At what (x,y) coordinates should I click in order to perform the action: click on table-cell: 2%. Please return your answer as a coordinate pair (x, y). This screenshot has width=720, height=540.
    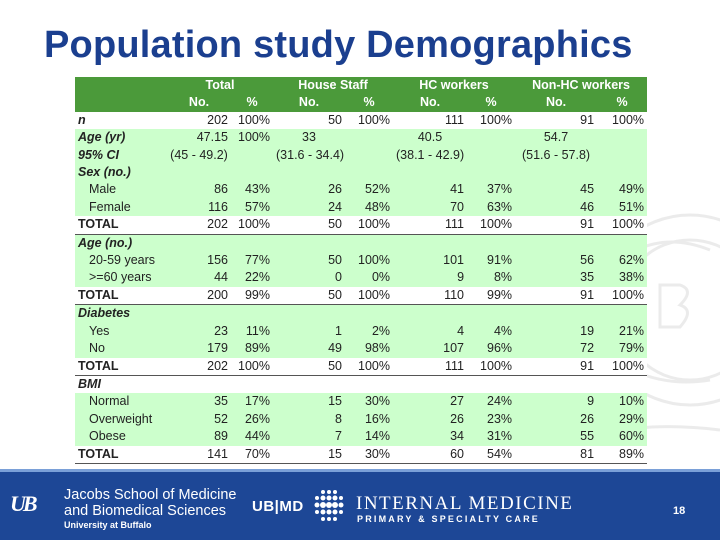
    Looking at the image, I should click on (369, 331).